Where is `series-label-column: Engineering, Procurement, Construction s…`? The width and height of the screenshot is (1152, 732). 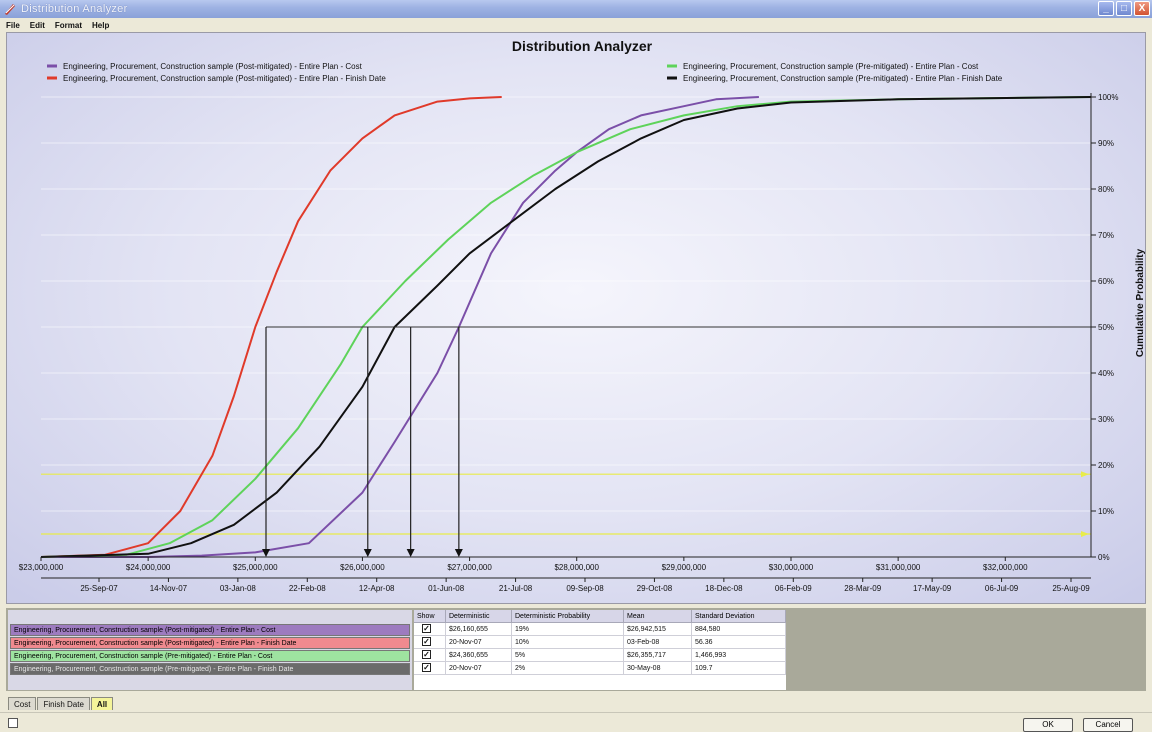 series-label-column: Engineering, Procurement, Construction s… is located at coordinates (210, 650).